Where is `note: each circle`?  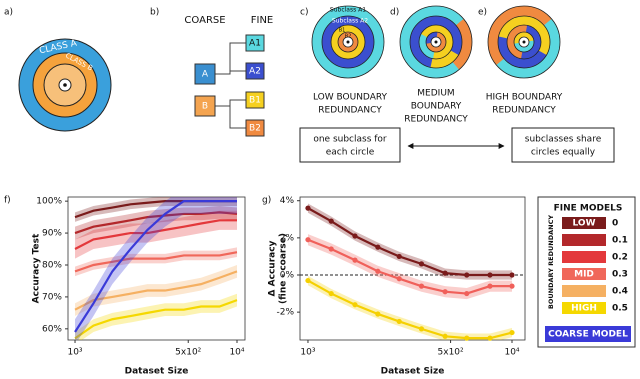 note: each circle is located at coordinates (350, 153).